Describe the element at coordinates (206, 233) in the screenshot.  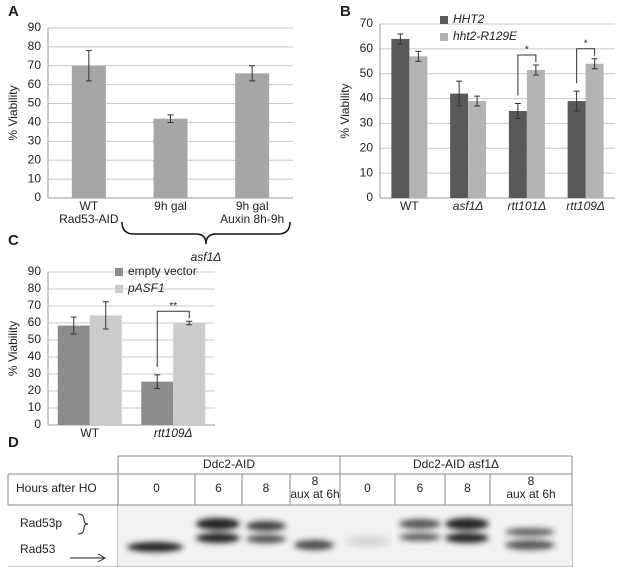
I see `bracket` at that location.